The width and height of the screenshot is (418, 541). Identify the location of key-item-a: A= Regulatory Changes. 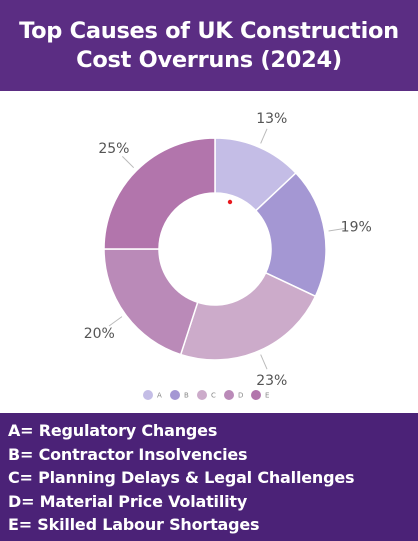
(113, 430).